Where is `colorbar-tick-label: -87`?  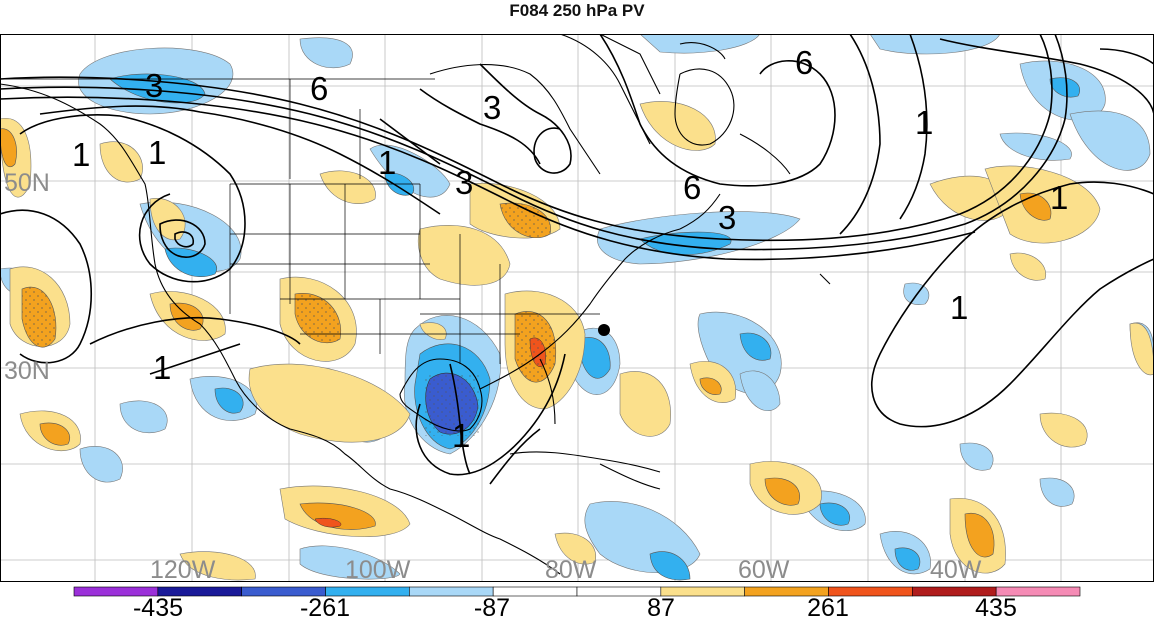 colorbar-tick-label: -87 is located at coordinates (492, 606).